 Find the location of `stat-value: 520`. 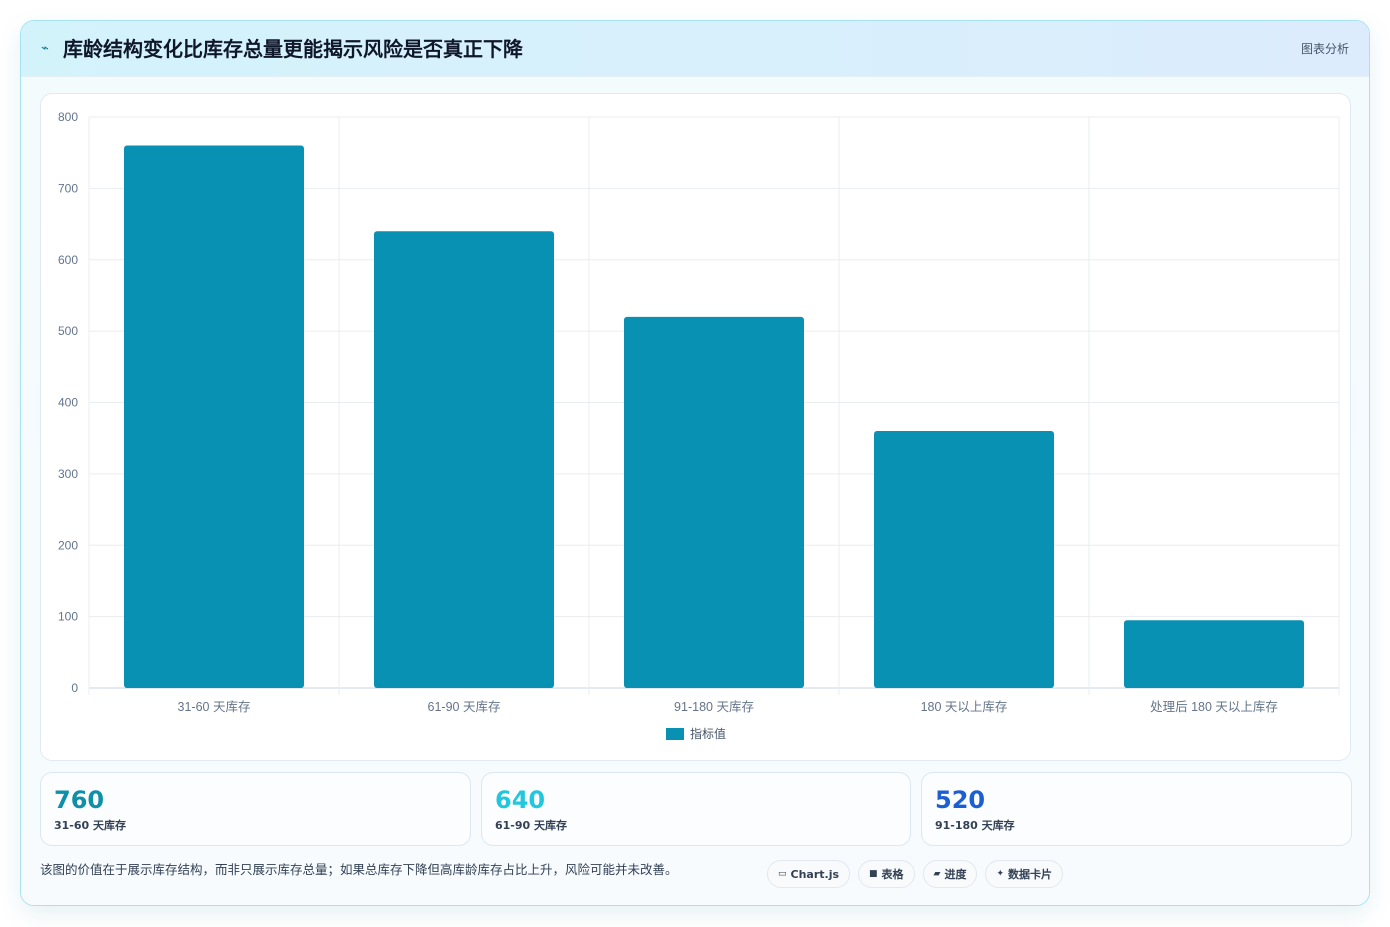

stat-value: 520 is located at coordinates (960, 800).